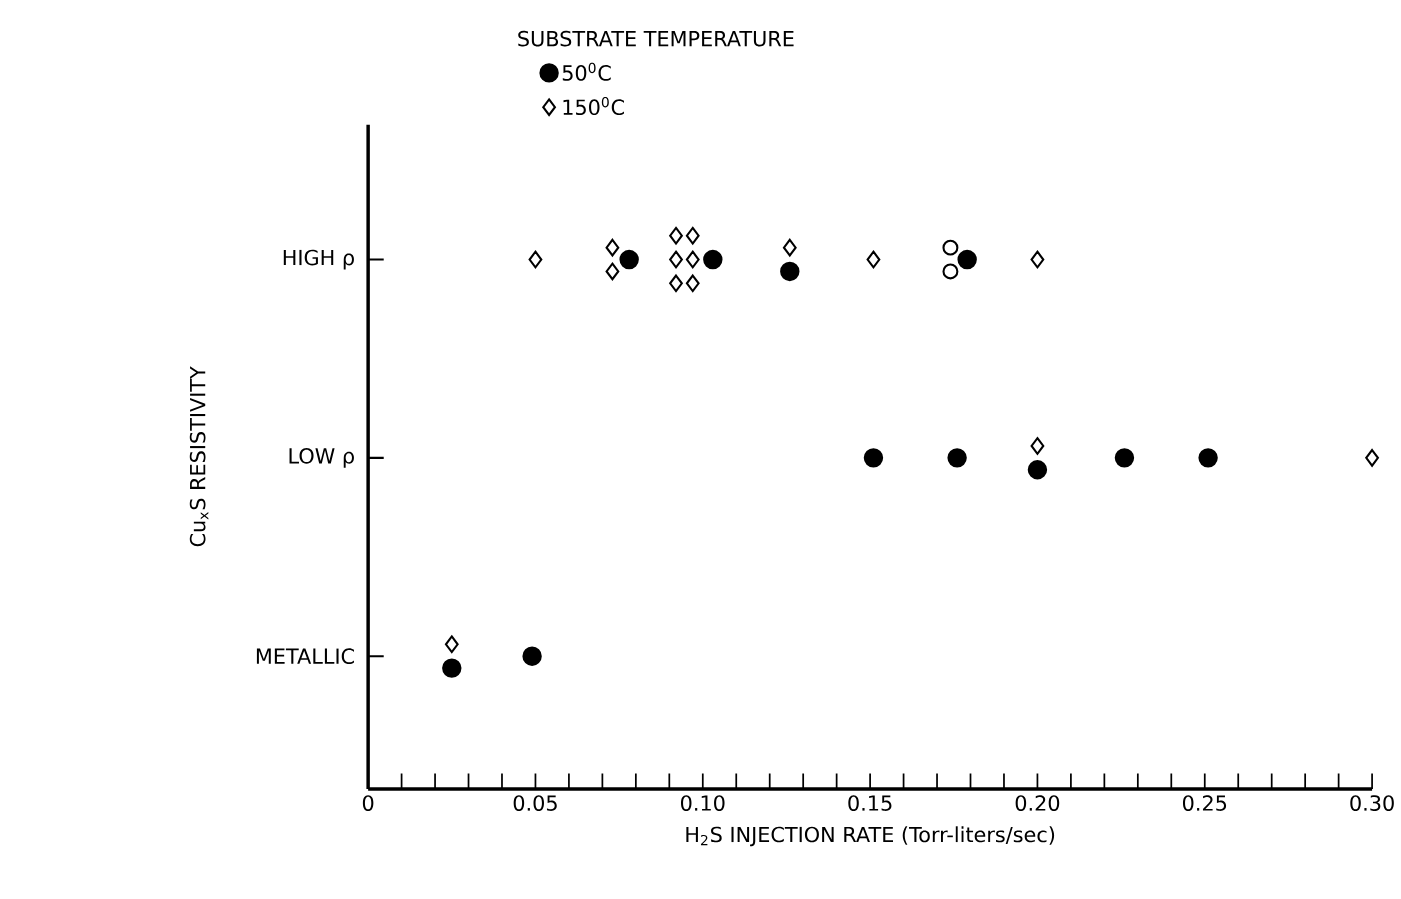  Describe the element at coordinates (870, 803) in the screenshot. I see `x-tick-label: 0.15` at that location.